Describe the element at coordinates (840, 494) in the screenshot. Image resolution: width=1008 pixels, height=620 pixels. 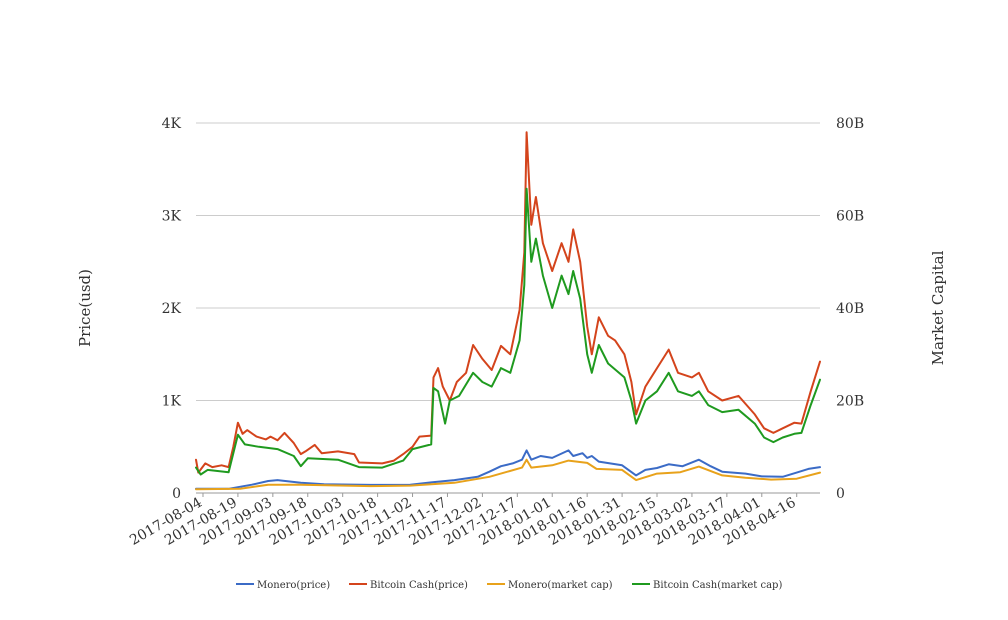
I see `y-right-tick-label: 0` at that location.